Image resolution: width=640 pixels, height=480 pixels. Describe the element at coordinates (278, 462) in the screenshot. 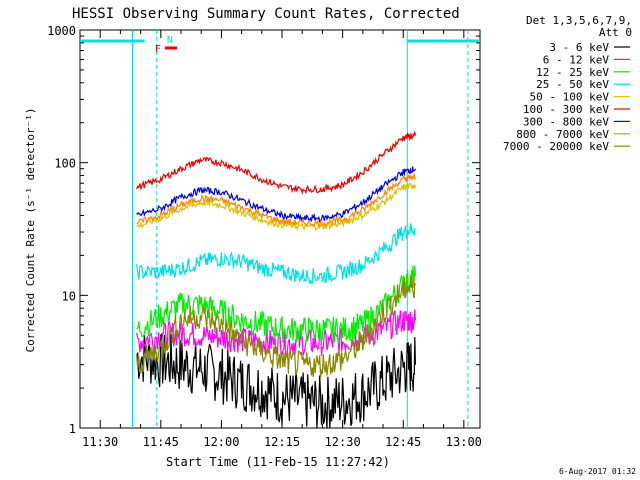

I see `x-axis-label: Start Time (11-Feb-15 11:27:42)` at that location.